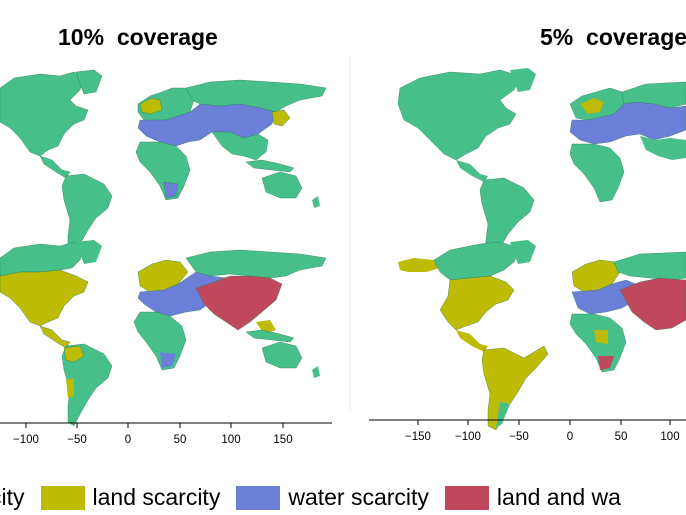  Describe the element at coordinates (358, 497) in the screenshot. I see `legend-label: water scarcity` at that location.